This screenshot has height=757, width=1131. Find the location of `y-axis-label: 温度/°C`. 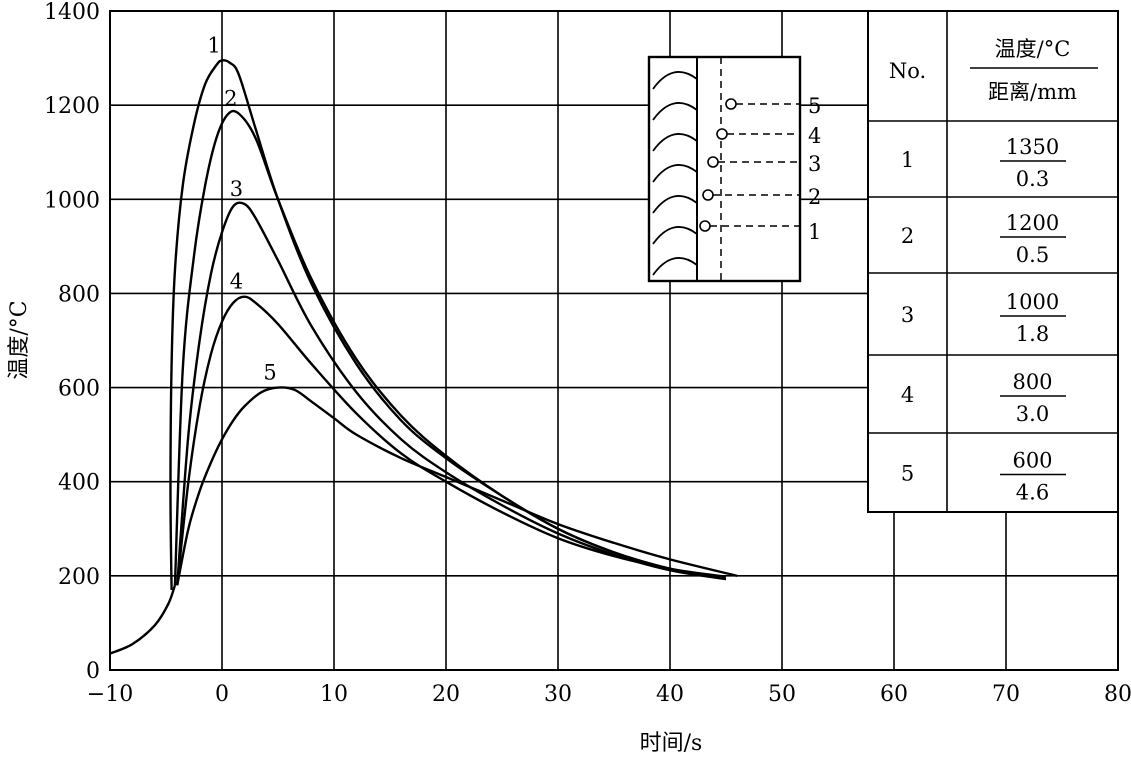

y-axis-label: 温度/°C is located at coordinates (19, 339).